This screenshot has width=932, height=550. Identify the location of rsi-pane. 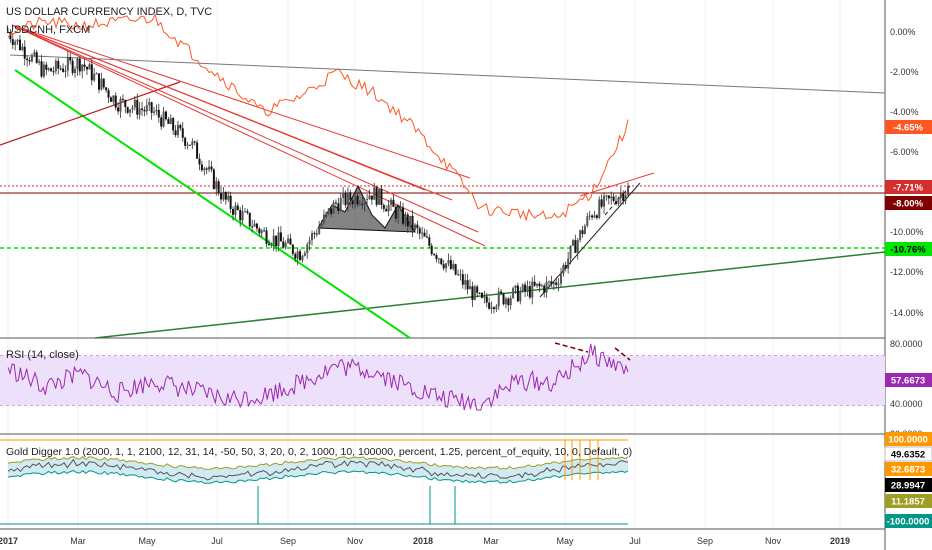
(442, 376).